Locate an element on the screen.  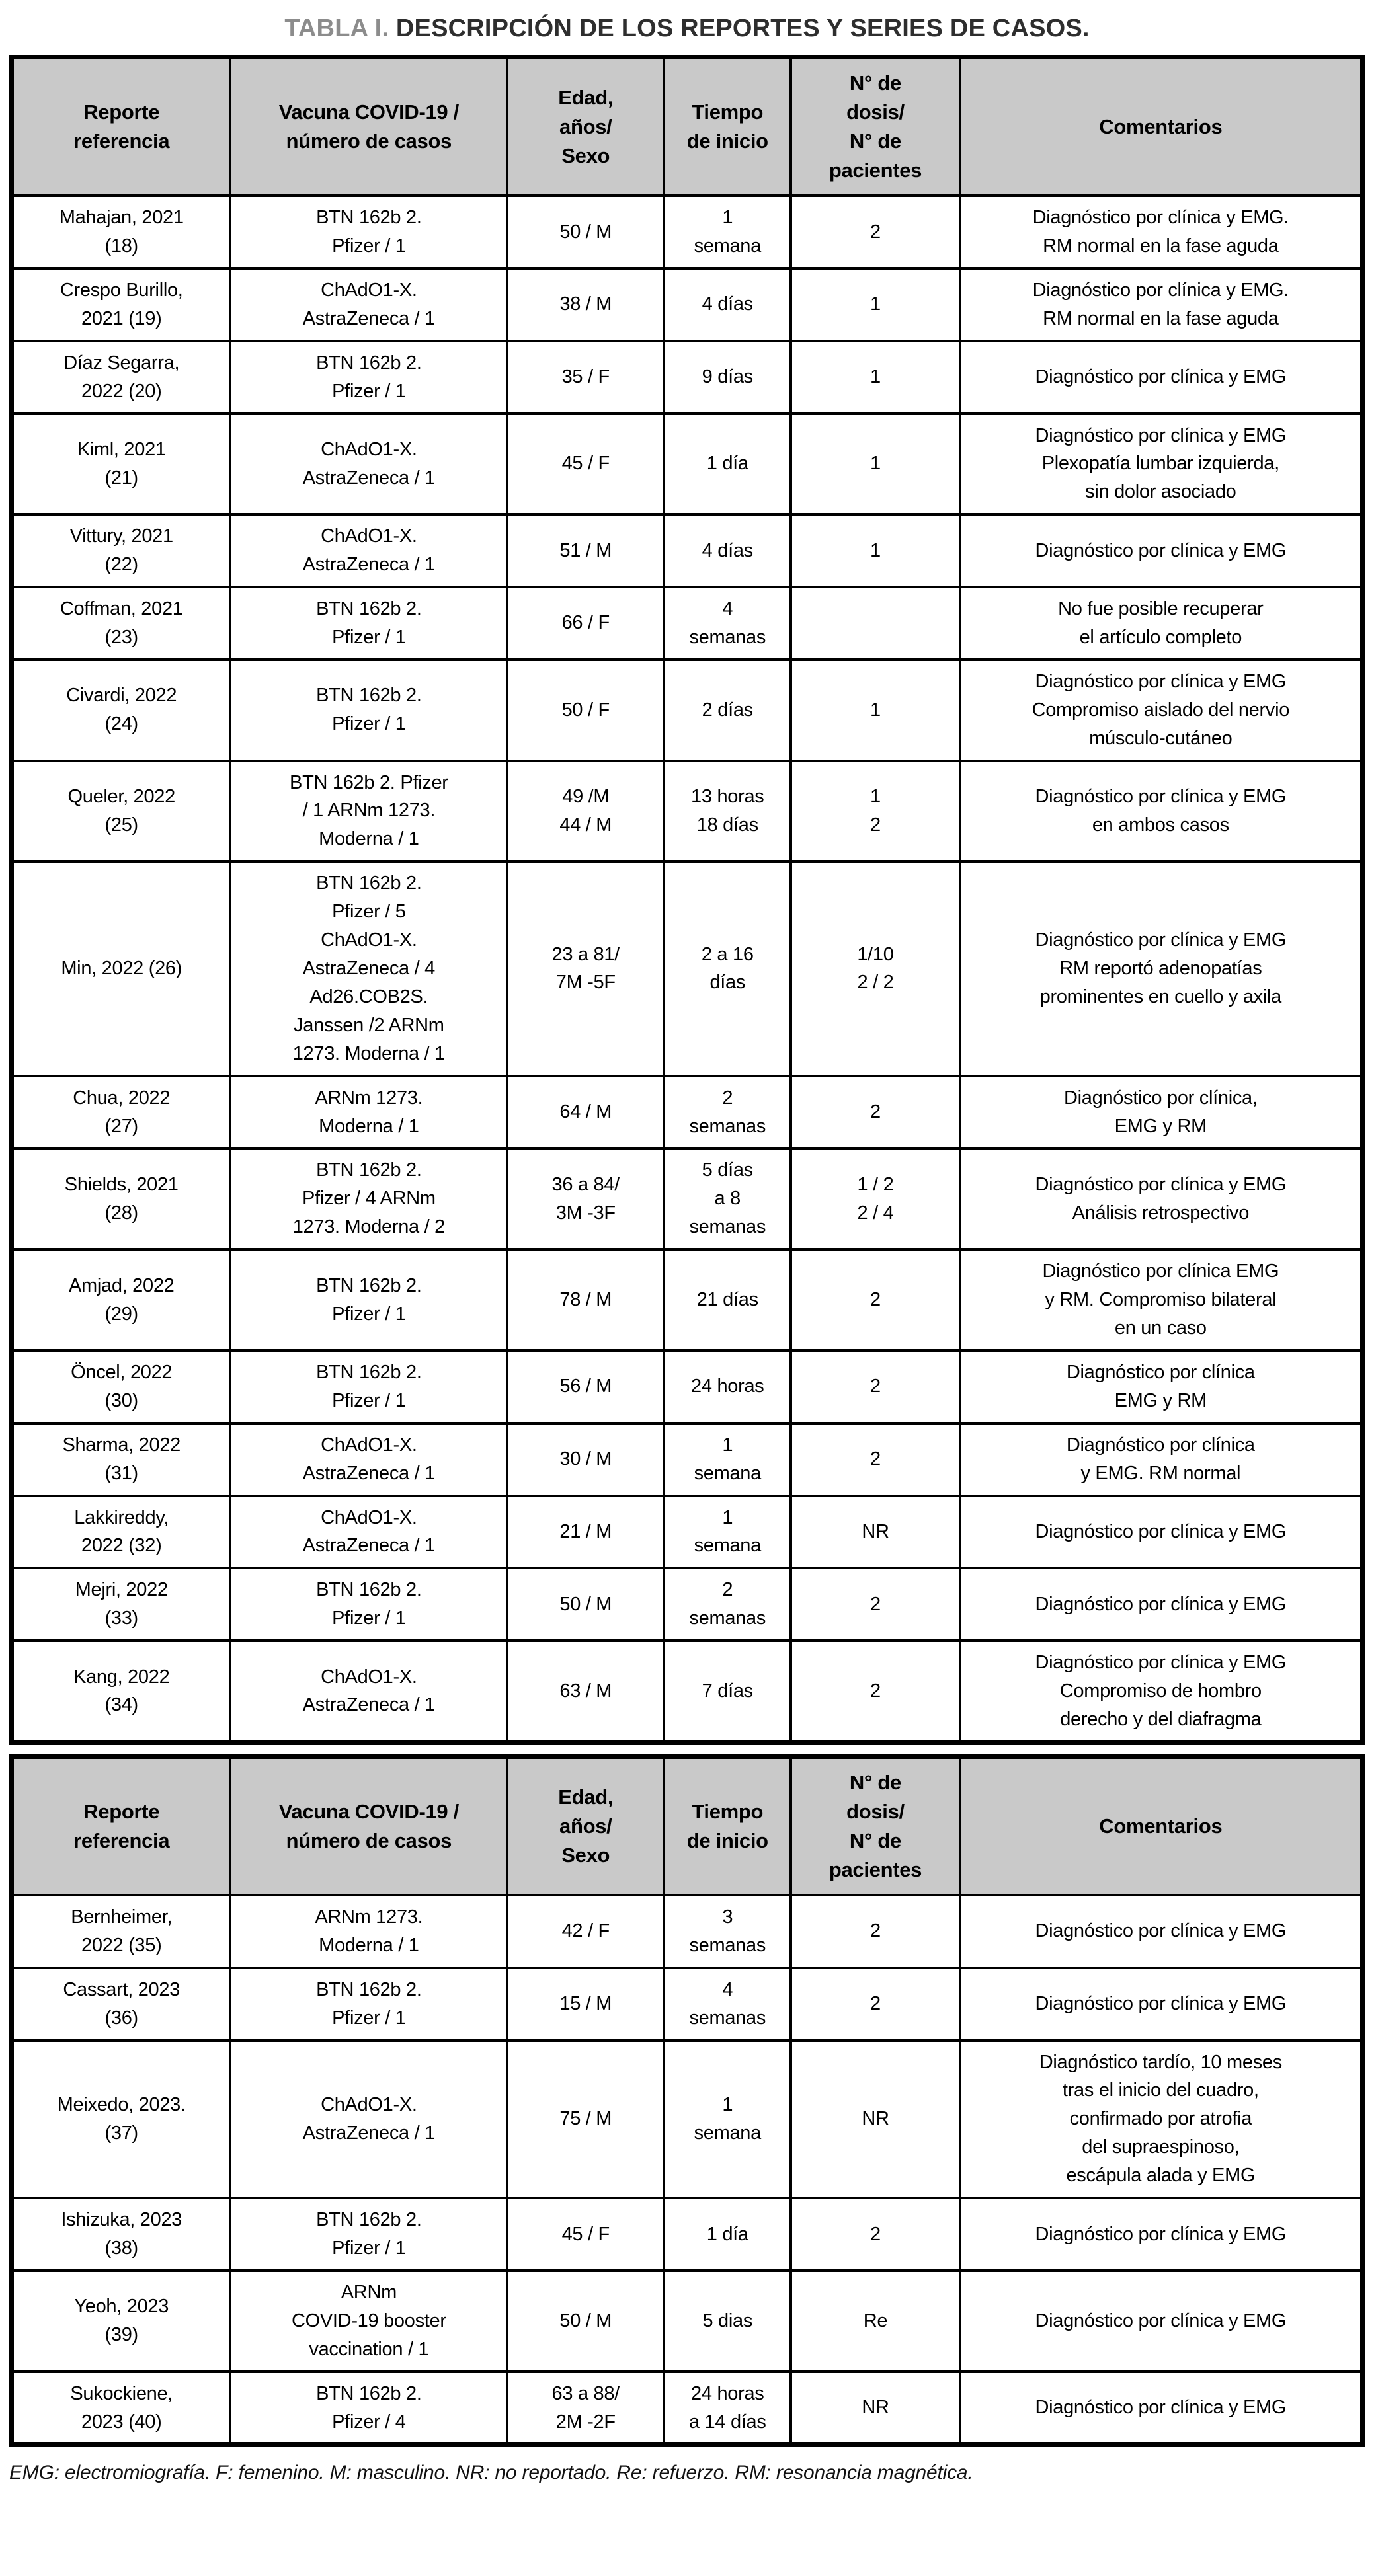
cell-tiempo: 5 dias is located at coordinates (728, 2321).